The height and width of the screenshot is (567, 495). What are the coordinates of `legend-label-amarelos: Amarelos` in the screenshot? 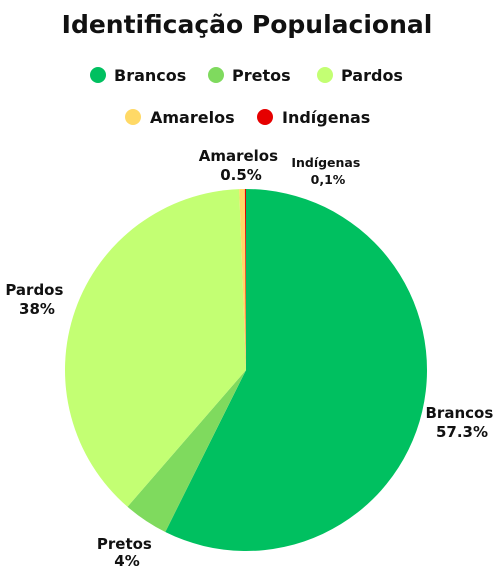 It's located at (192, 117).